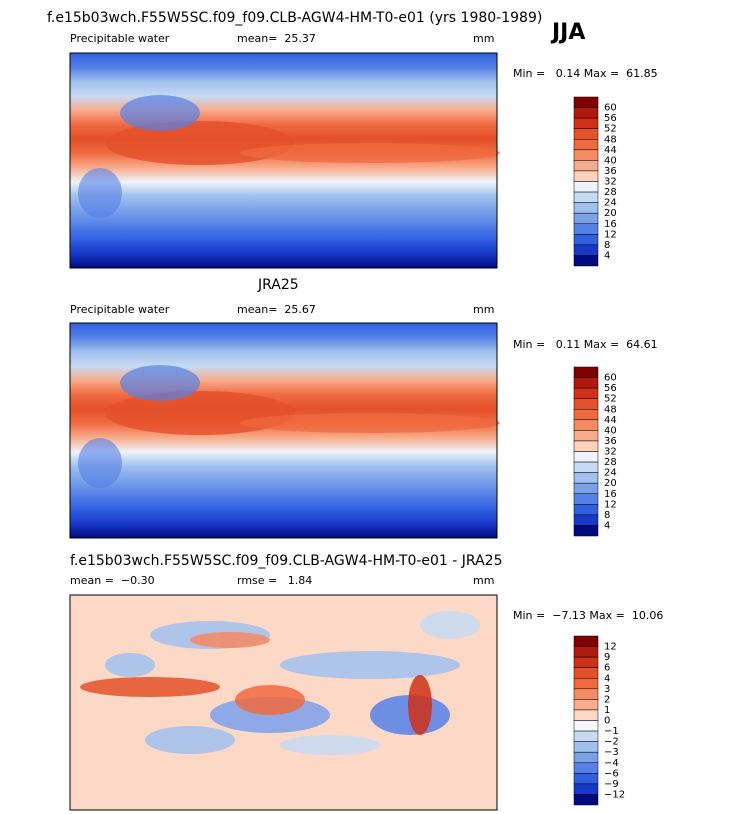  Describe the element at coordinates (607, 657) in the screenshot. I see `colorbar-label: 9` at that location.